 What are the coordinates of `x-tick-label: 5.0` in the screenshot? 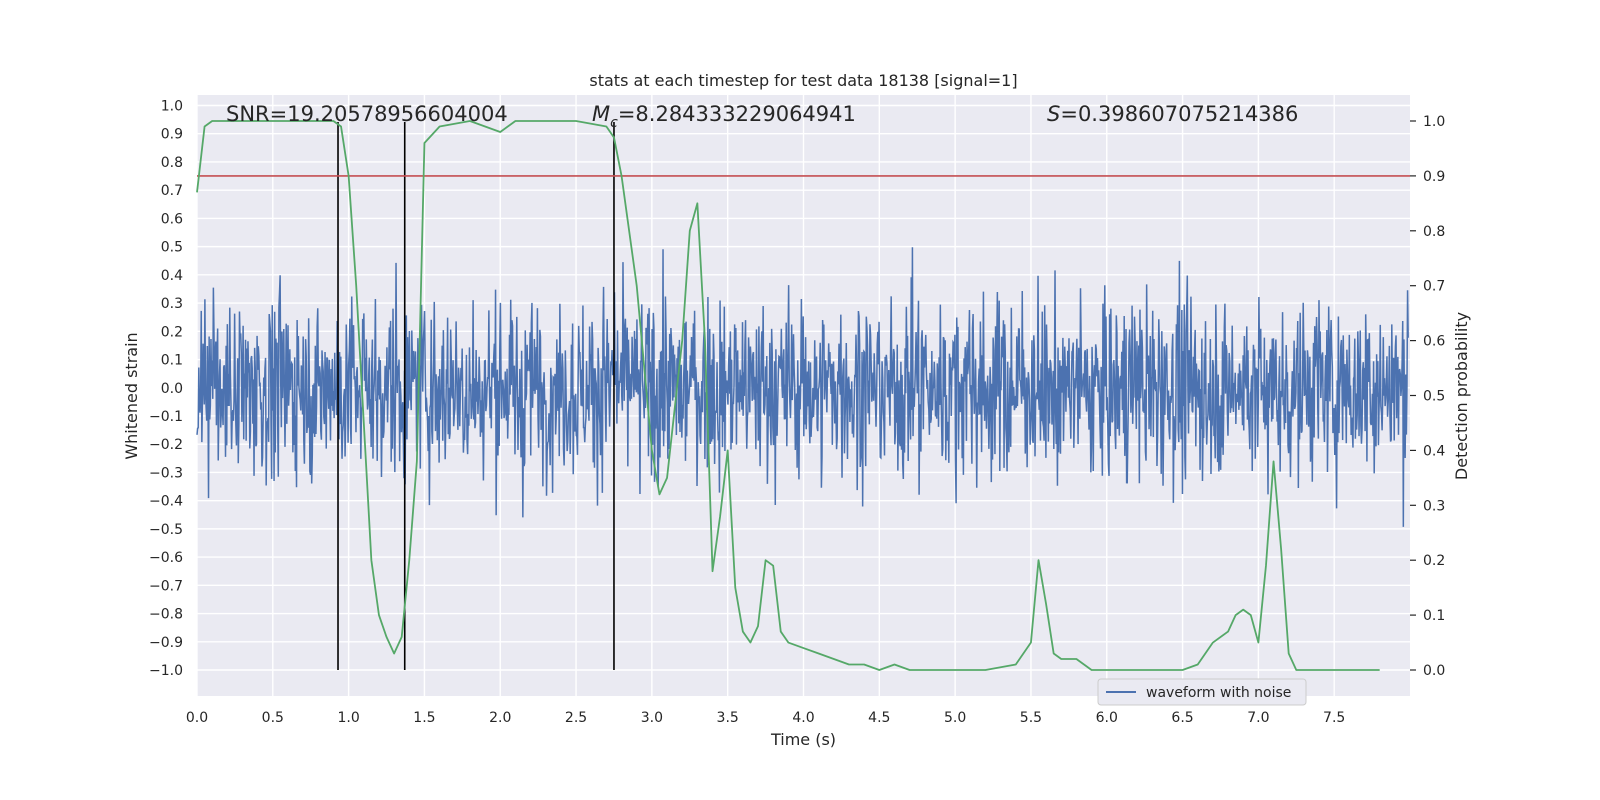 It's located at (955, 718).